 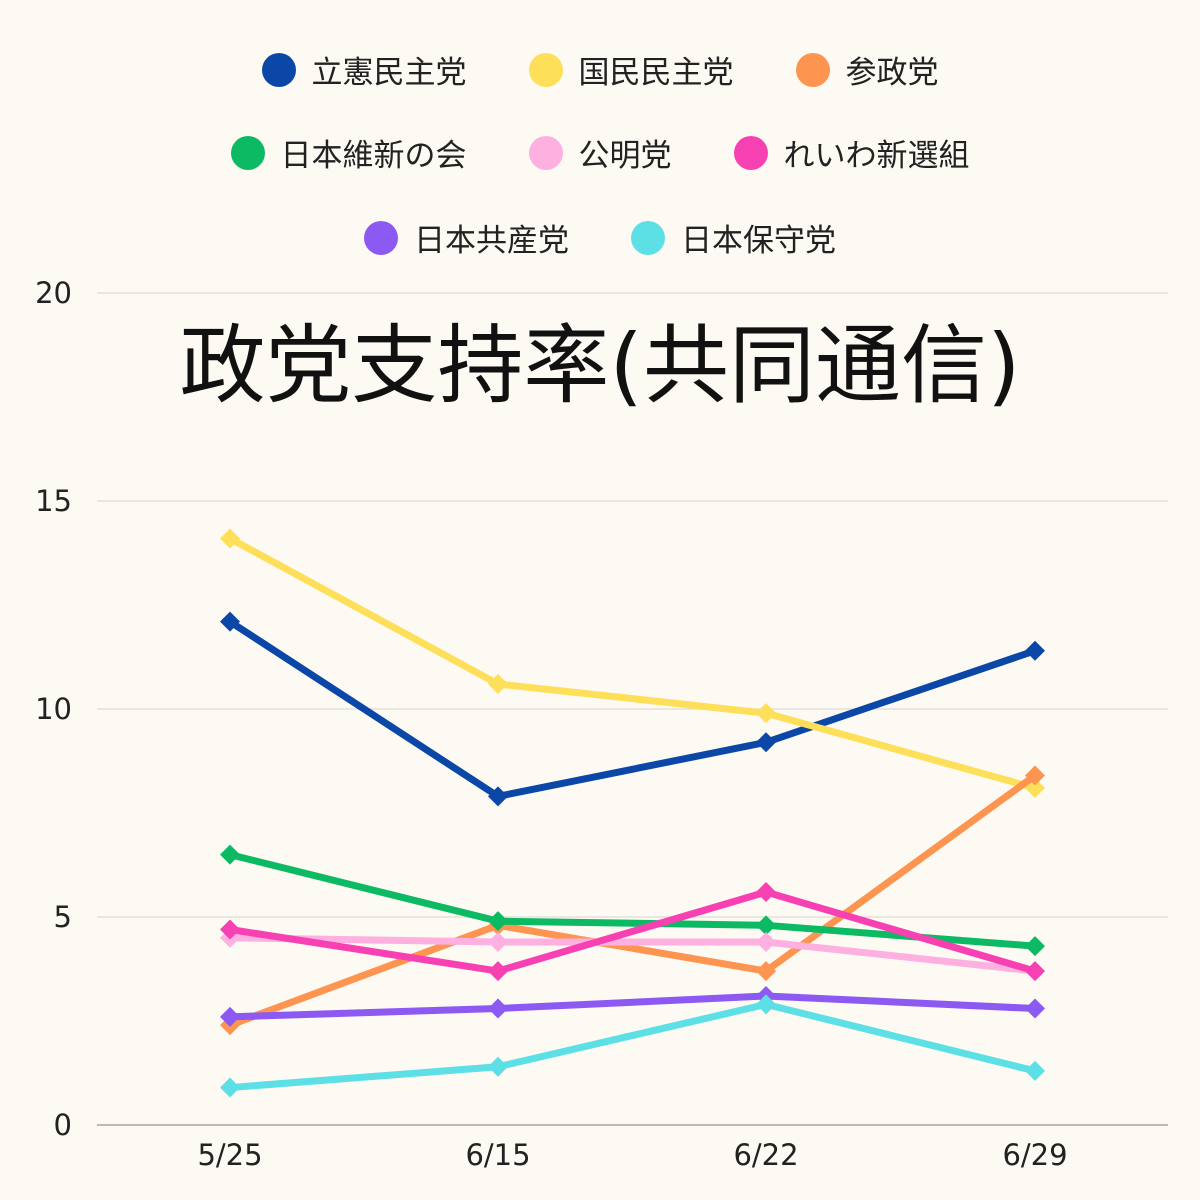 I want to click on legend-swatch-komei, so click(x=545, y=152).